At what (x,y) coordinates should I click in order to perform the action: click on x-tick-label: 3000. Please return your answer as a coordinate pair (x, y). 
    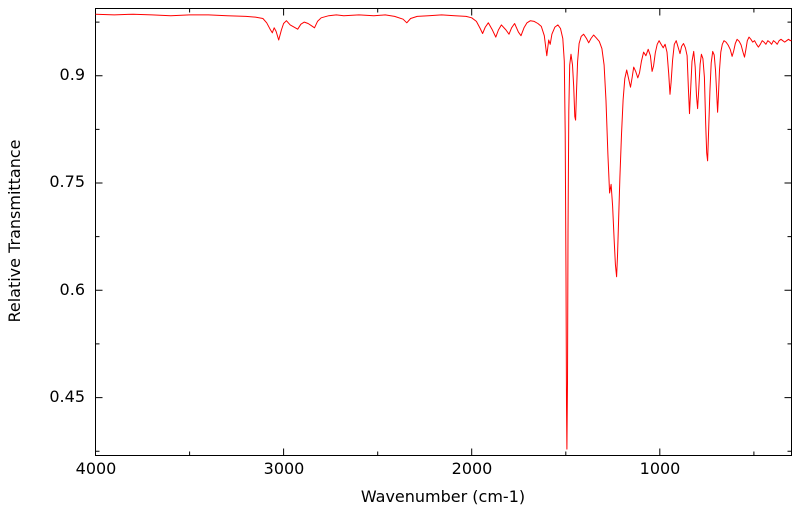
    Looking at the image, I should click on (284, 468).